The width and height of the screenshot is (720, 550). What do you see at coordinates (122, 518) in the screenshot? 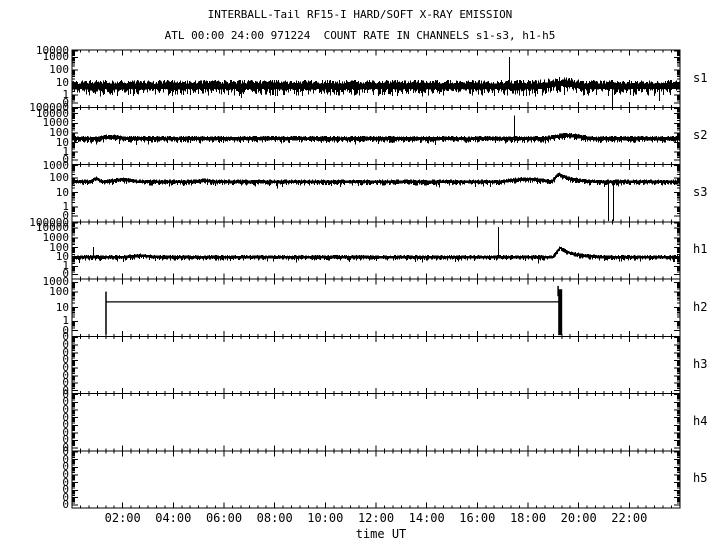
I see `x-tick-label: 02:00` at bounding box center [122, 518].